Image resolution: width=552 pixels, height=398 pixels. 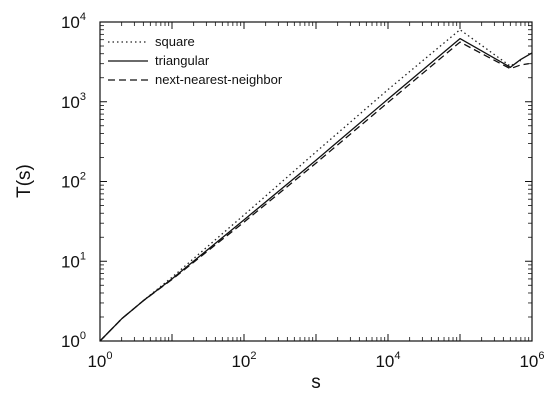 I want to click on legend-label-square: square, so click(x=175, y=41).